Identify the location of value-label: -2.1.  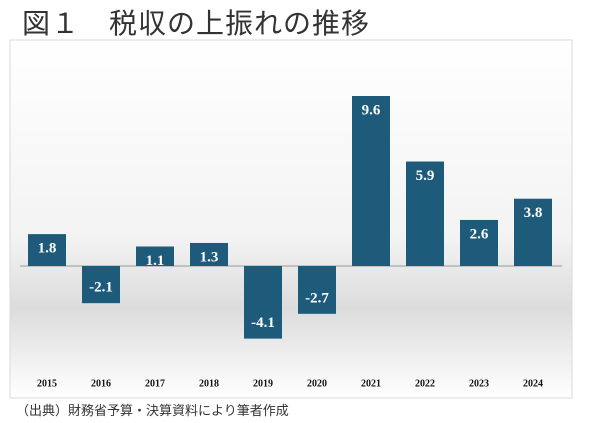
(101, 288).